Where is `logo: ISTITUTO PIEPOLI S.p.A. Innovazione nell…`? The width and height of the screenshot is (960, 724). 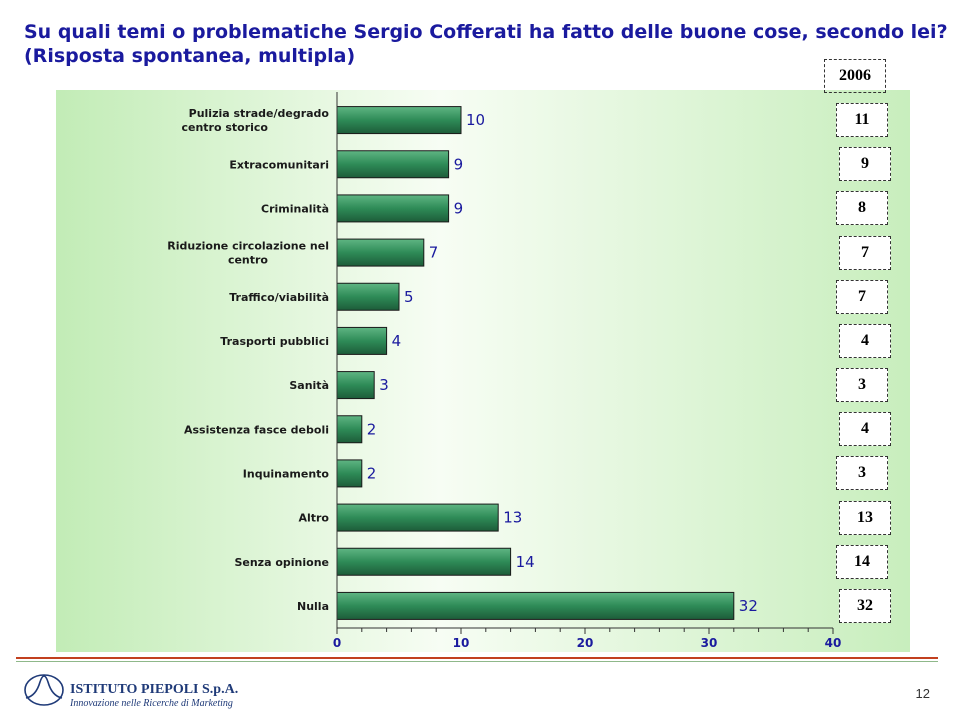
logo: ISTITUTO PIEPOLI S.p.A. Innovazione nell… is located at coordinates (142, 690).